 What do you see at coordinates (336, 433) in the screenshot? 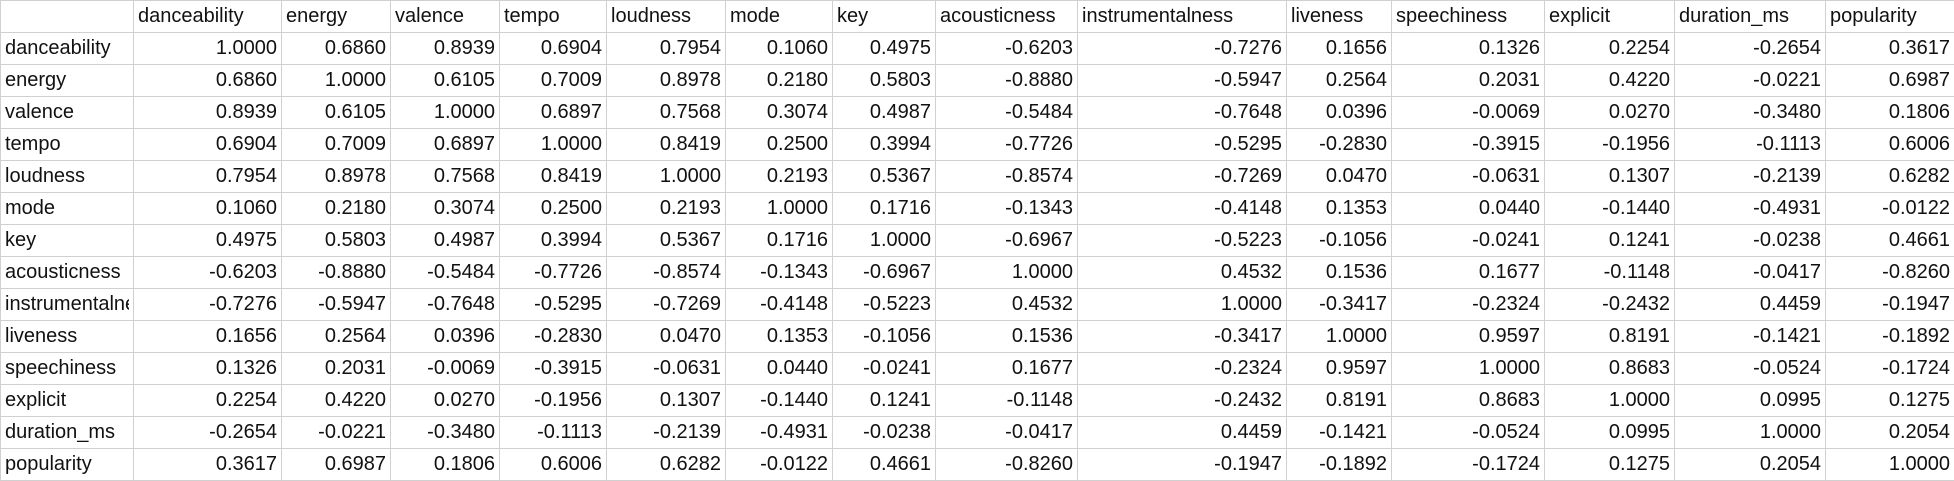
I see `table-cell: -0.0221` at bounding box center [336, 433].